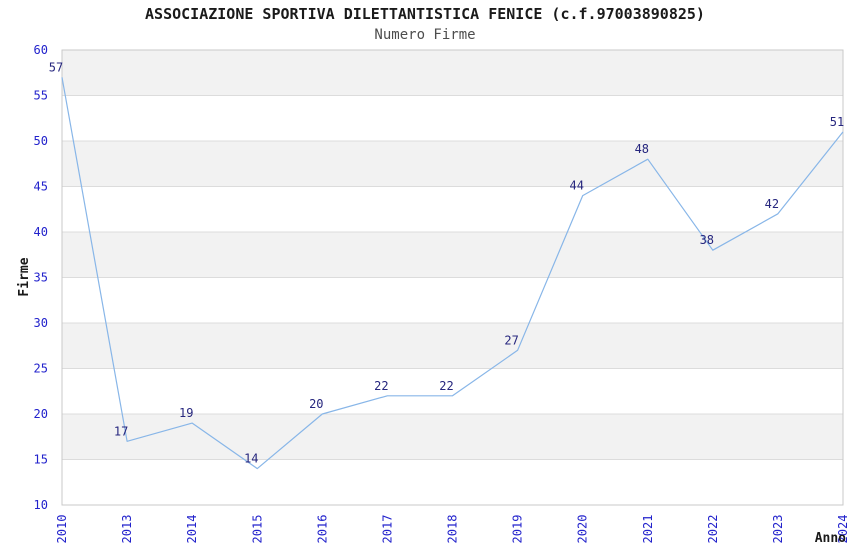 Image resolution: width=850 pixels, height=554 pixels. I want to click on data-label: 17, so click(121, 431).